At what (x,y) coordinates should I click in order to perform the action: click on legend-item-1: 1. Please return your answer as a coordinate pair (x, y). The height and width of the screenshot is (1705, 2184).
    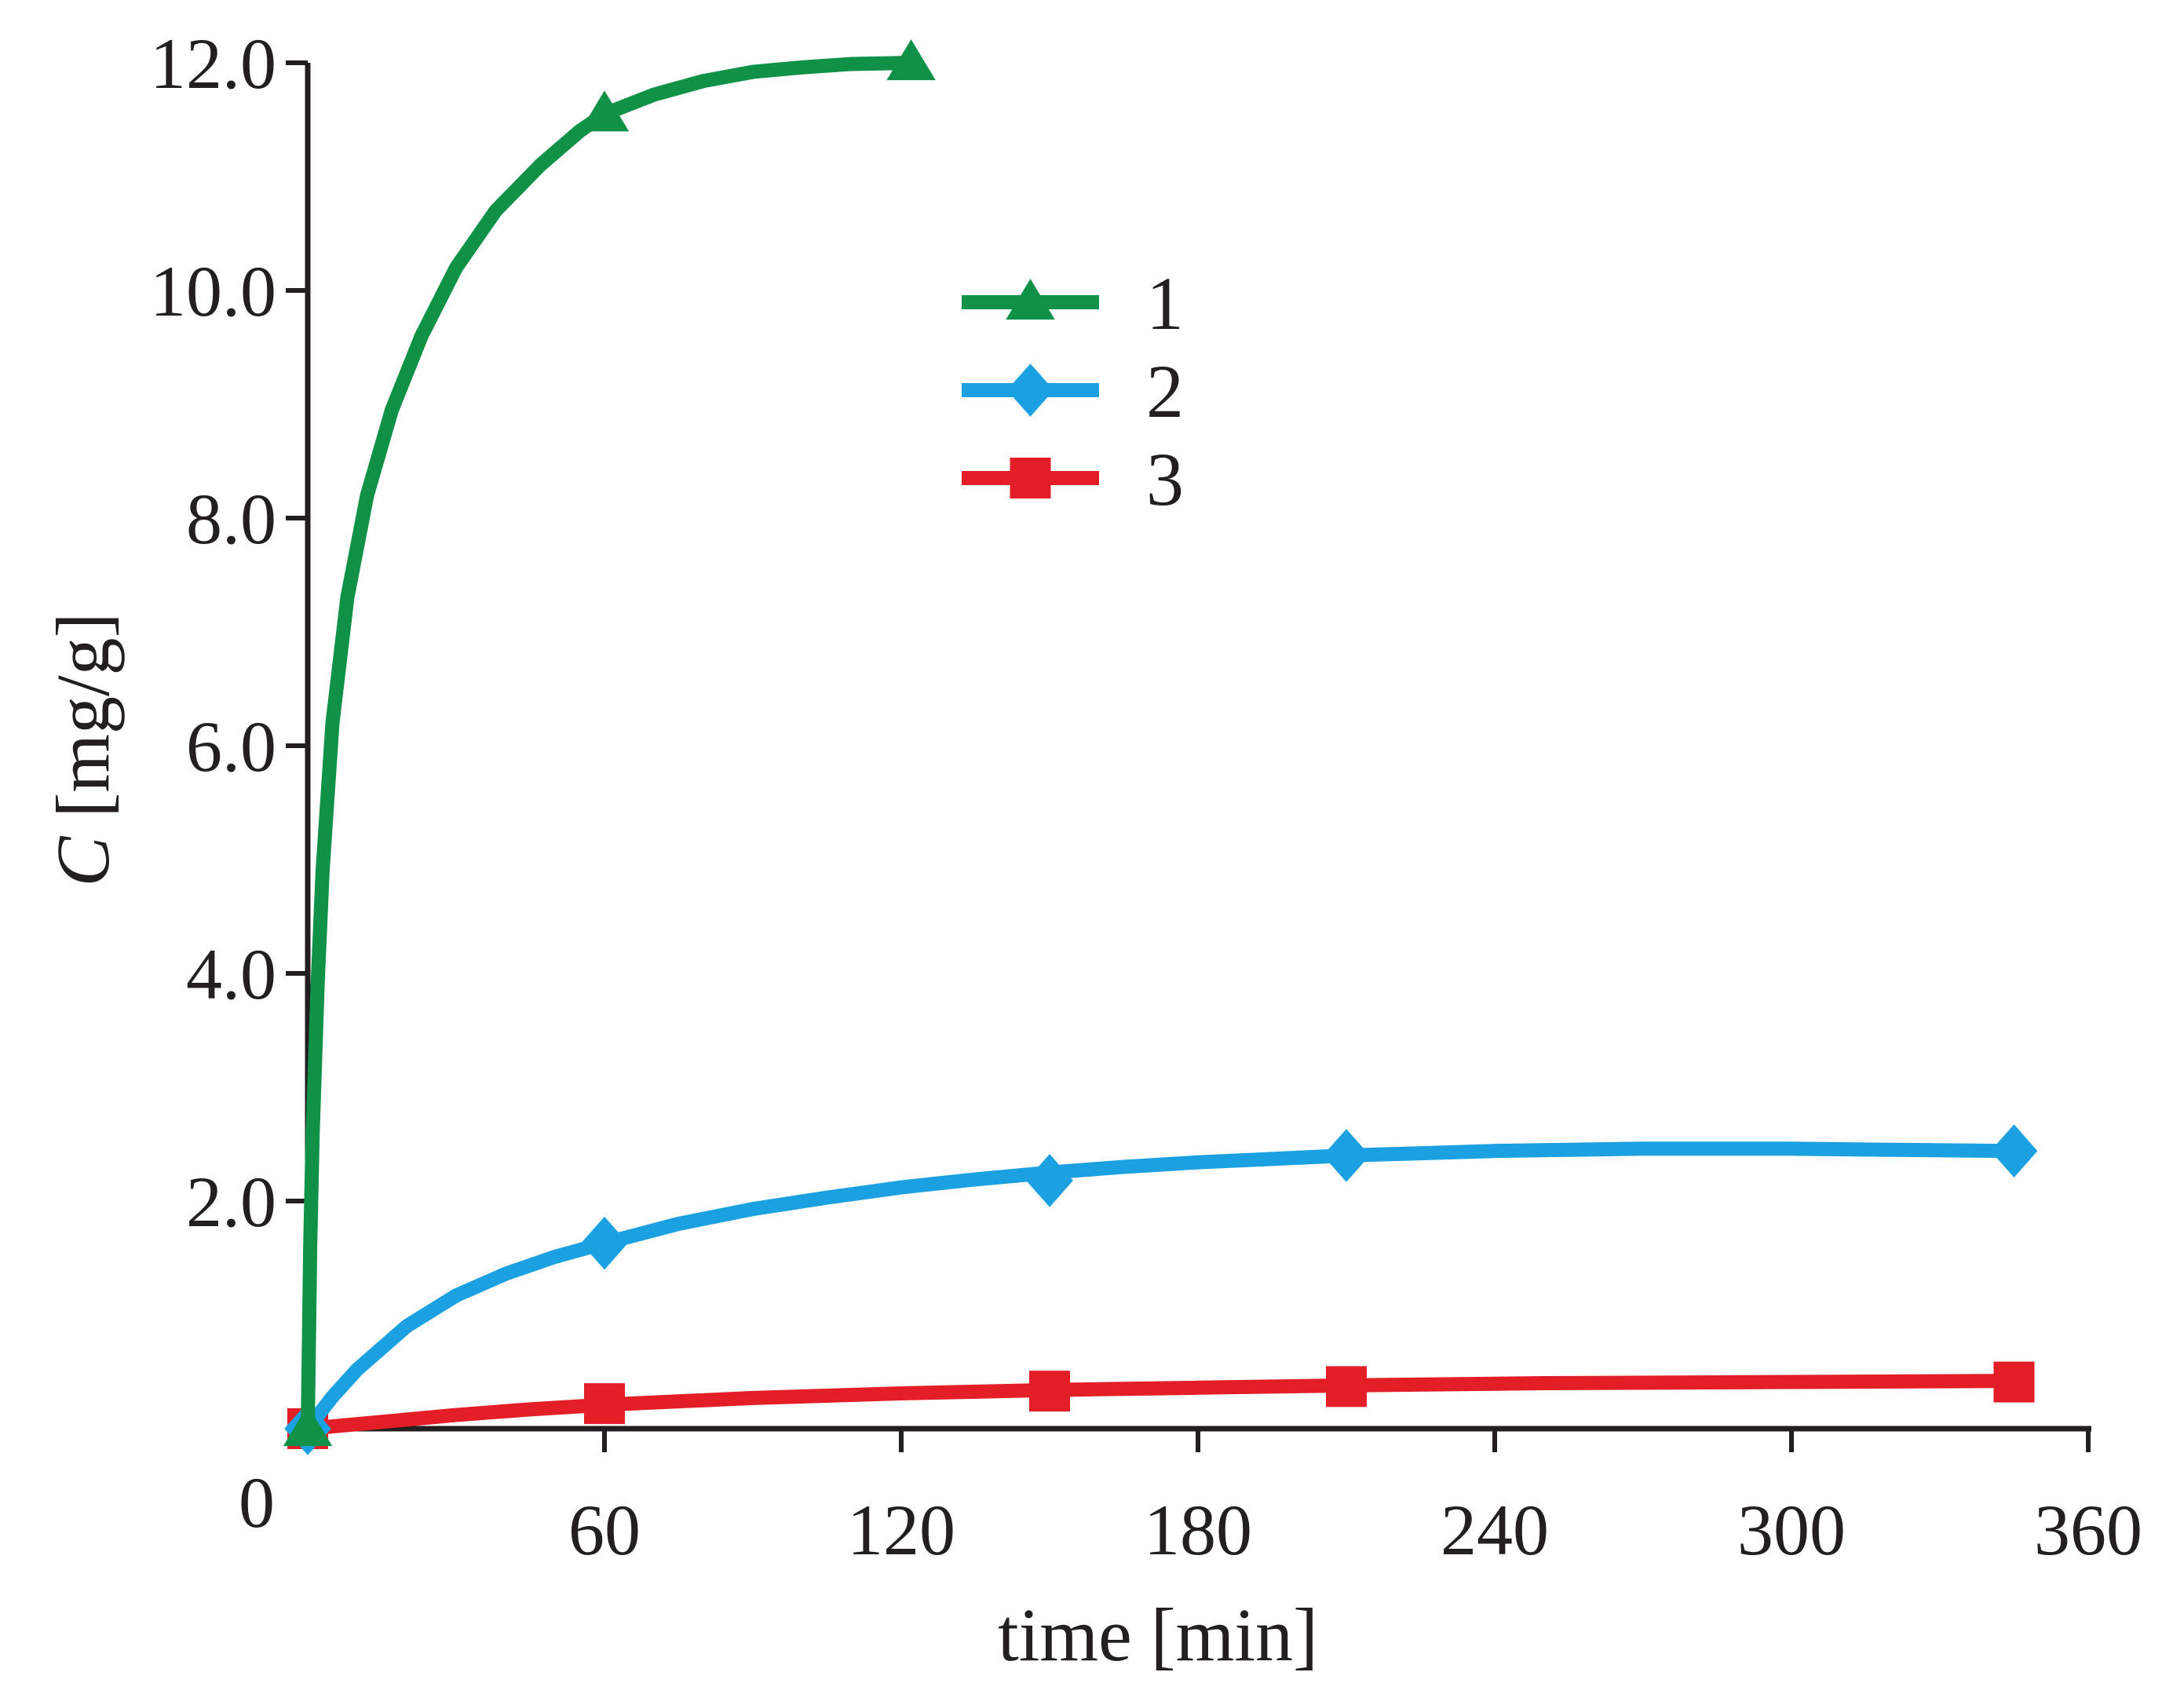
    Looking at the image, I should click on (1073, 303).